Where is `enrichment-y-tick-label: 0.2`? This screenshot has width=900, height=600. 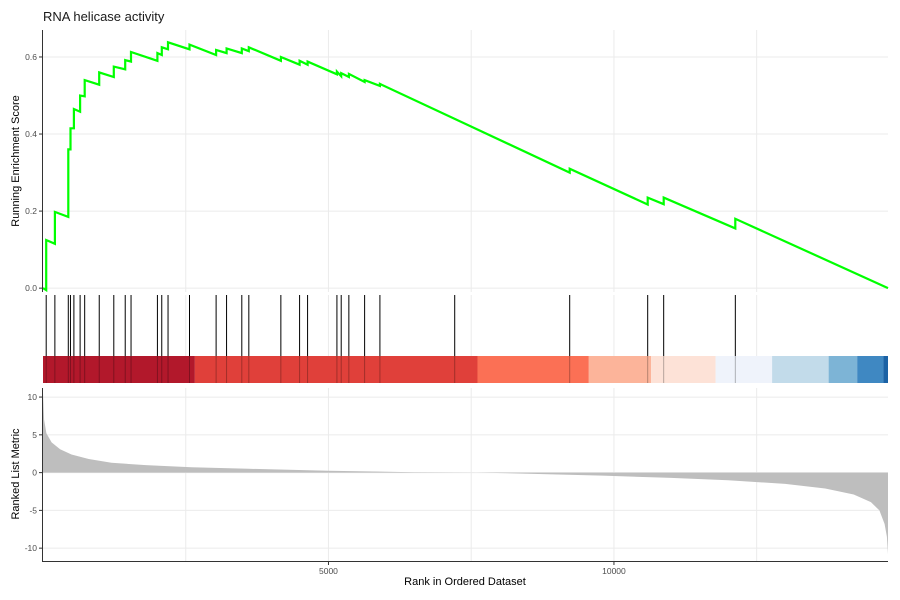
enrichment-y-tick-label: 0.2 is located at coordinates (31, 211).